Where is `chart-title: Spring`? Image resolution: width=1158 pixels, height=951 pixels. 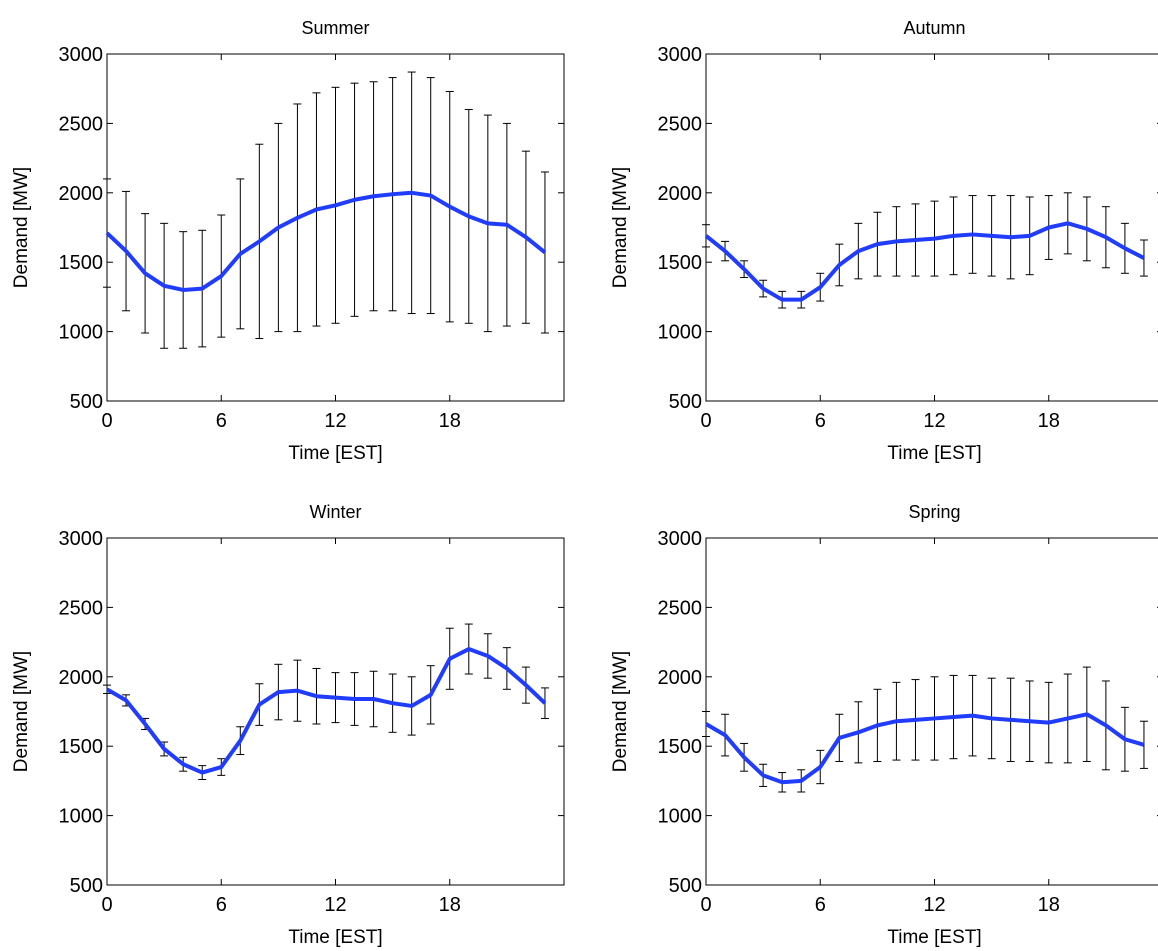
chart-title: Spring is located at coordinates (934, 512).